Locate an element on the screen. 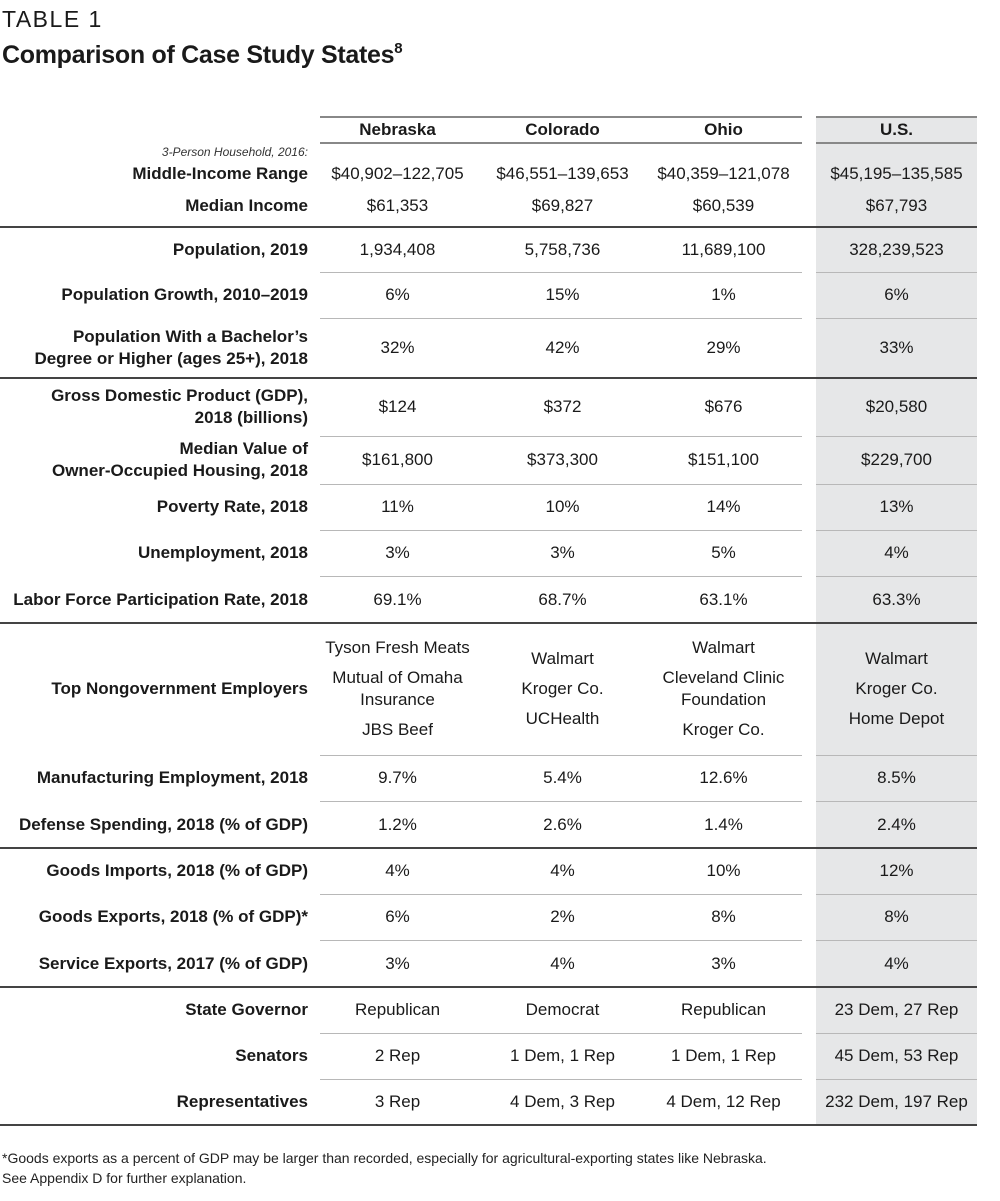 This screenshot has height=1201, width=1000. table-cell: $20,580 is located at coordinates (896, 406).